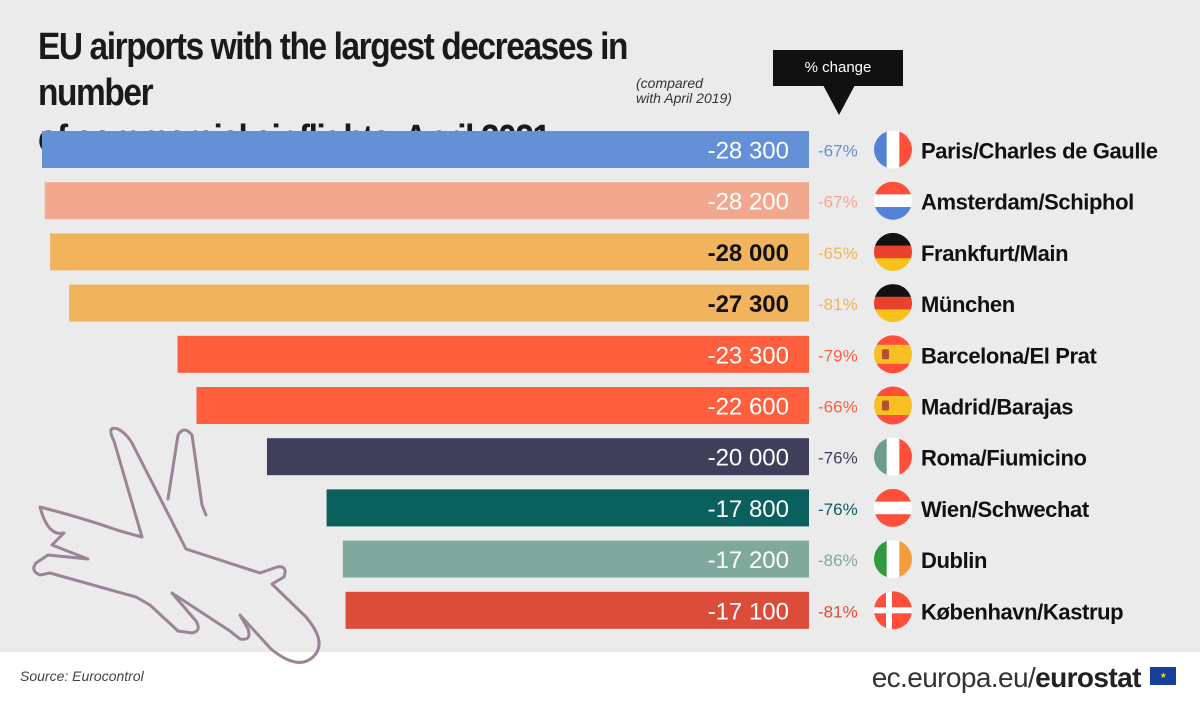 The image size is (1200, 707). I want to click on eu-flag-stars: ★, so click(1163, 675).